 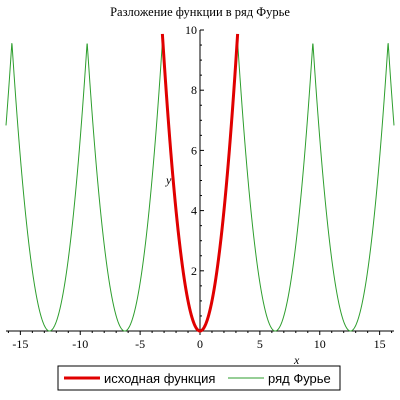 What do you see at coordinates (194, 271) in the screenshot?
I see `y-tick-label: 2` at bounding box center [194, 271].